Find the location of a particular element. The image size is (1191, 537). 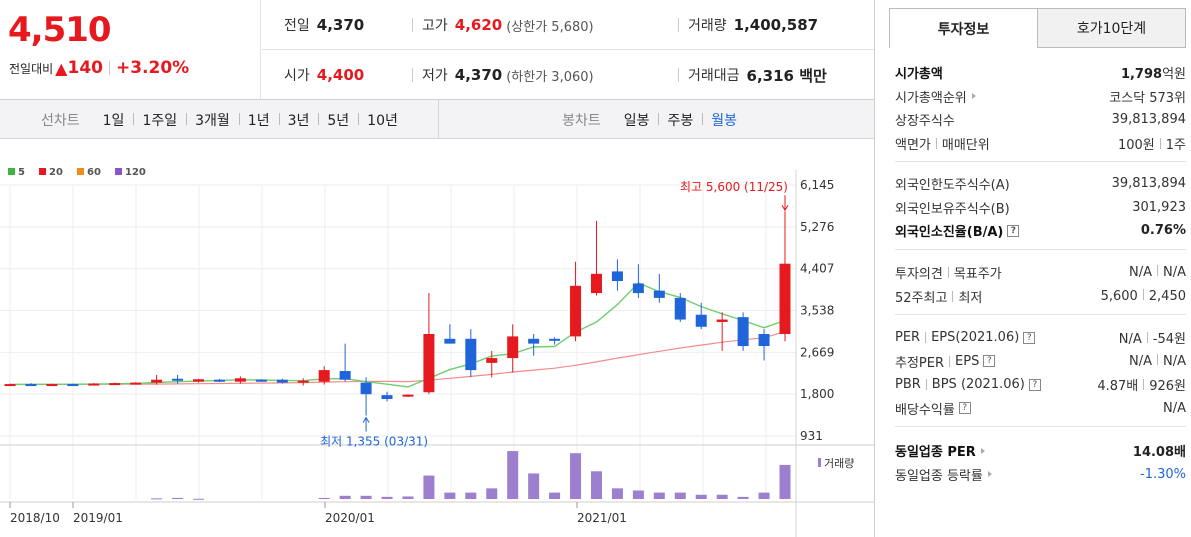

info-label: PBR is located at coordinates (908, 385).